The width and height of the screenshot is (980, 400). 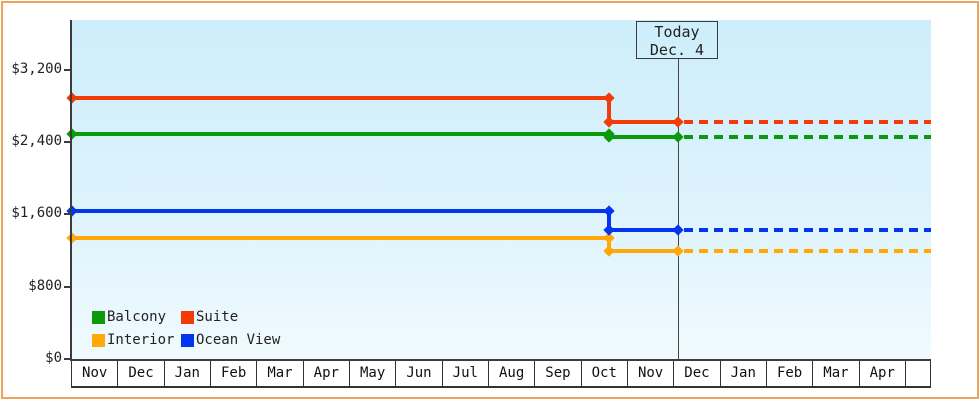 What do you see at coordinates (418, 373) in the screenshot?
I see `month-cell: Jun` at bounding box center [418, 373].